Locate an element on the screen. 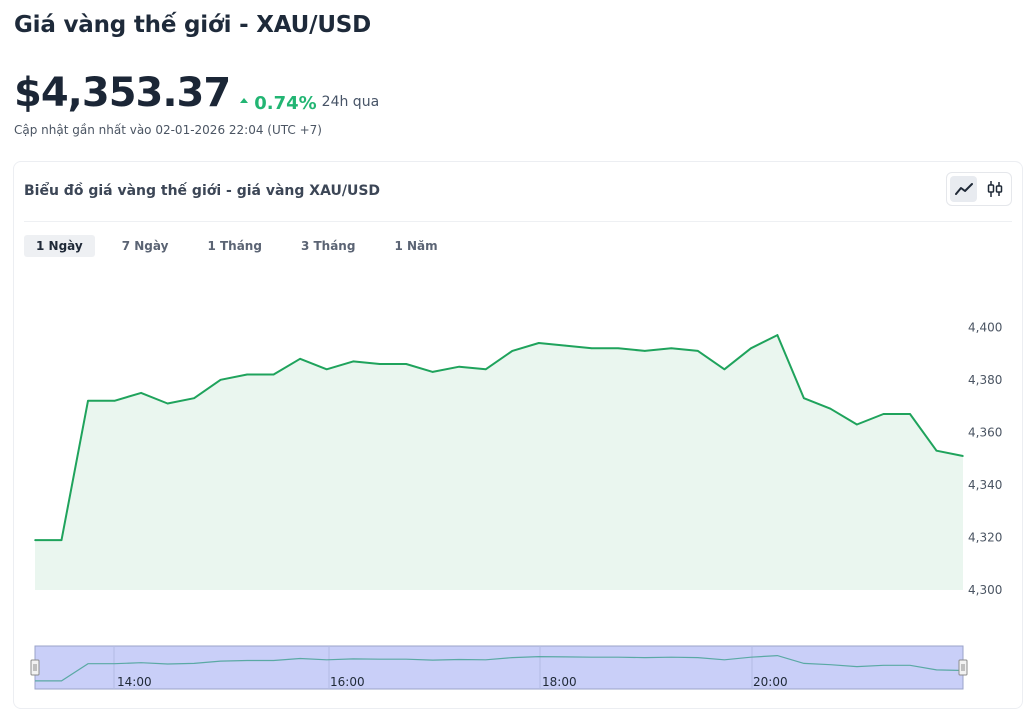 The image size is (1024, 714). line-chart-icon is located at coordinates (963, 189).